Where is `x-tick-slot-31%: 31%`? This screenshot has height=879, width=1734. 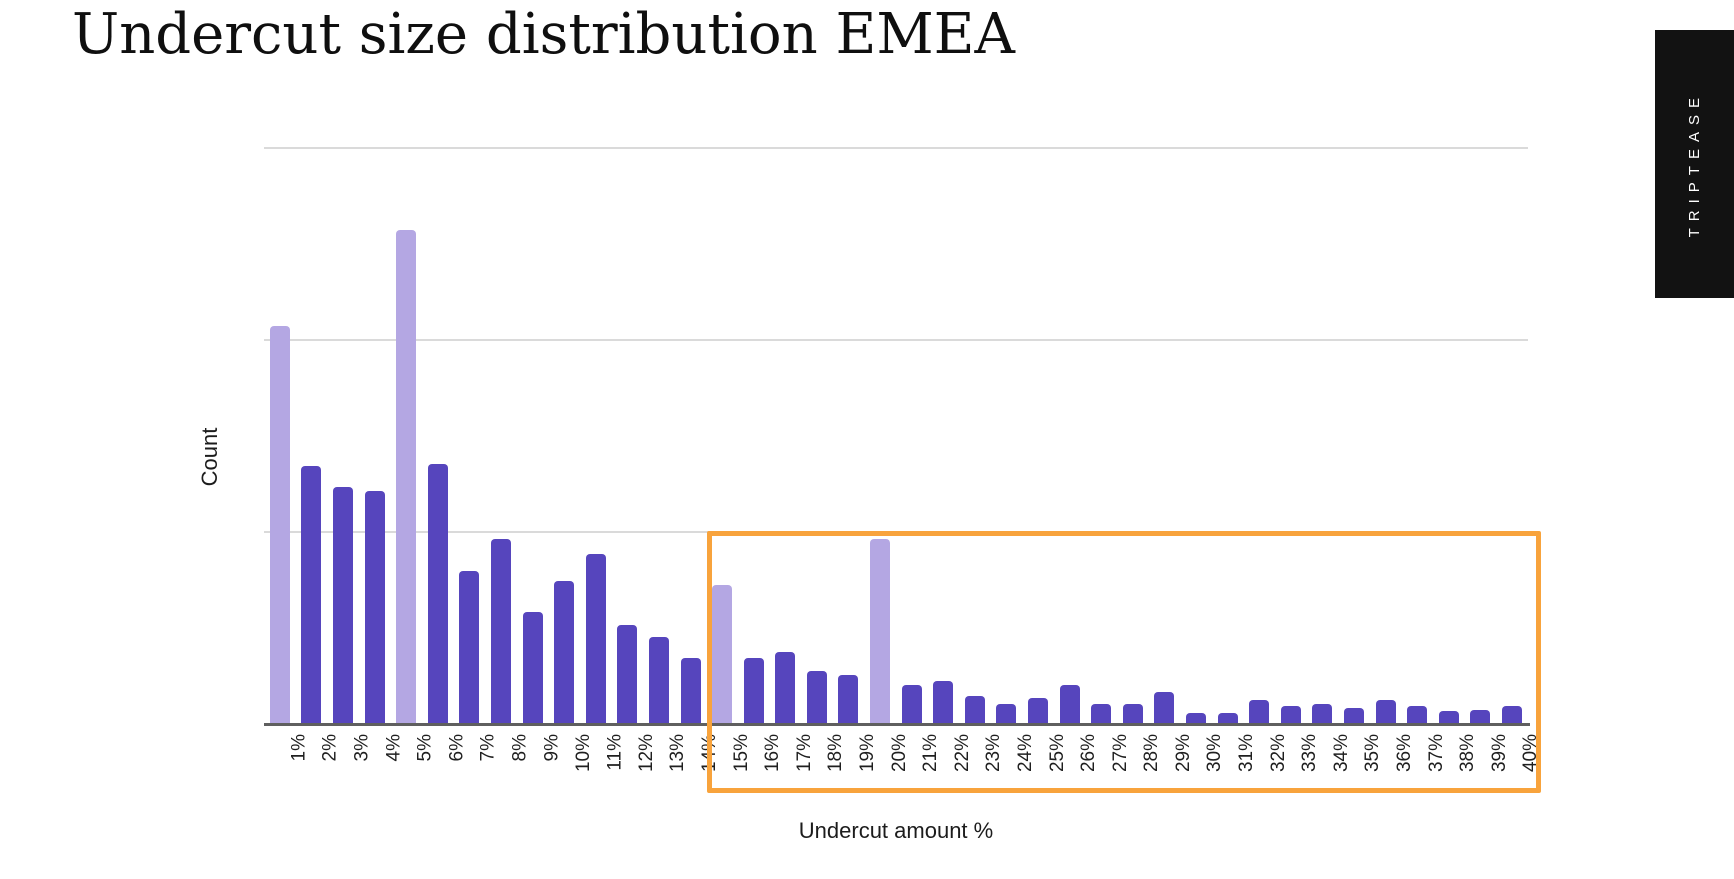 x-tick-slot-31%: 31% is located at coordinates (1234, 763).